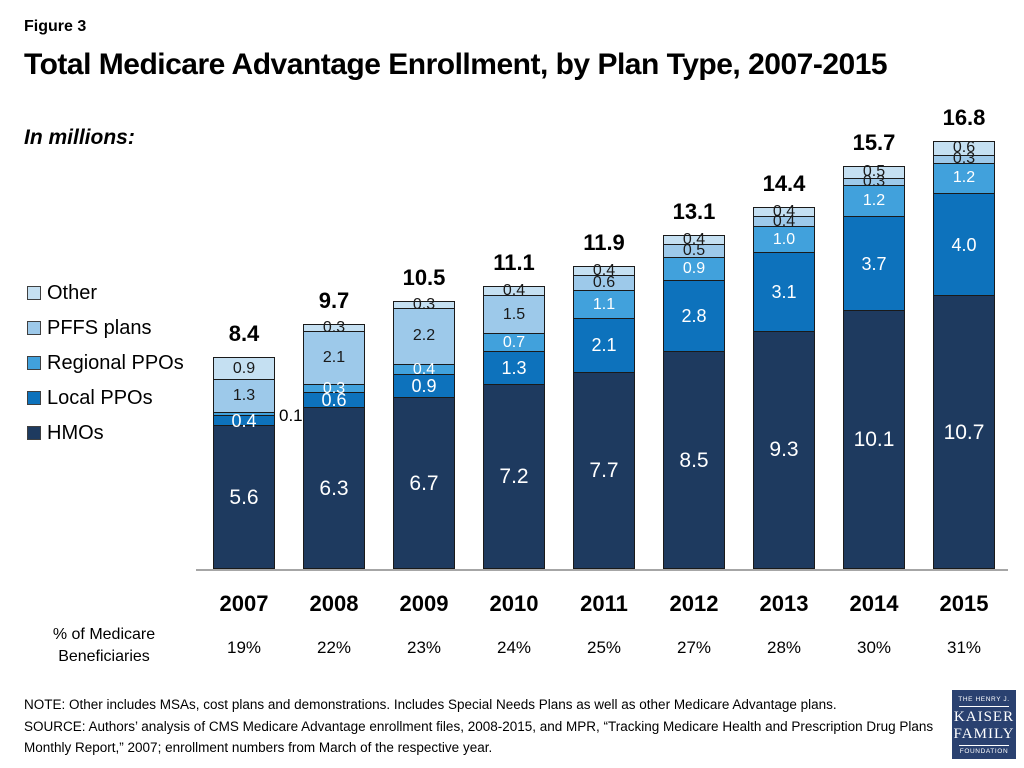  I want to click on segment-regional-ppos-2010: 0.7, so click(514, 343).